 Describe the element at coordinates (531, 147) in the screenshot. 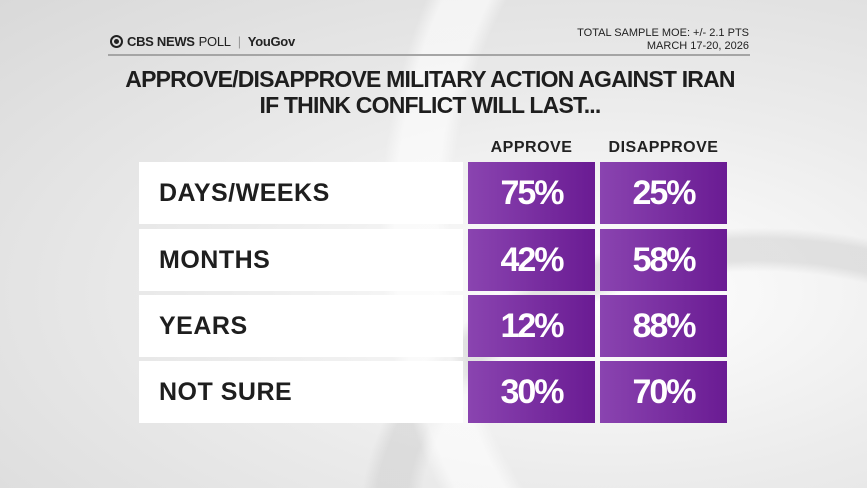

I see `column-header-approve: APPROVE` at that location.